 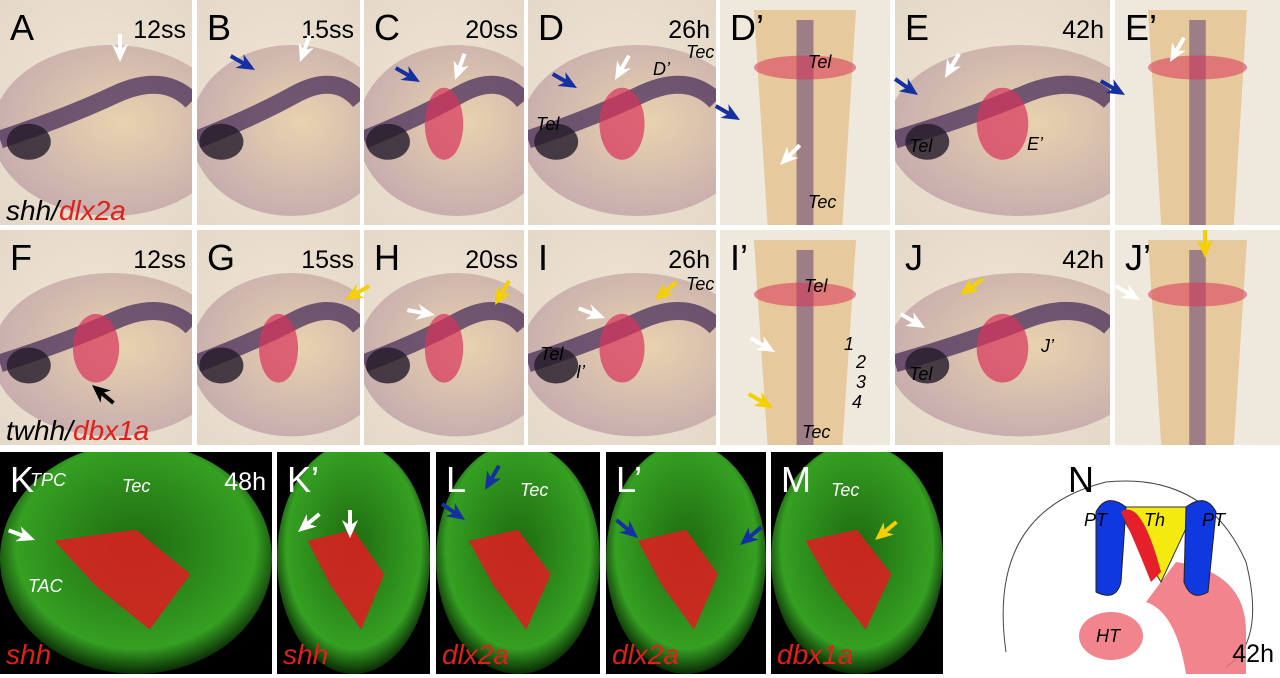 I want to click on annotation: 4, so click(x=857, y=402).